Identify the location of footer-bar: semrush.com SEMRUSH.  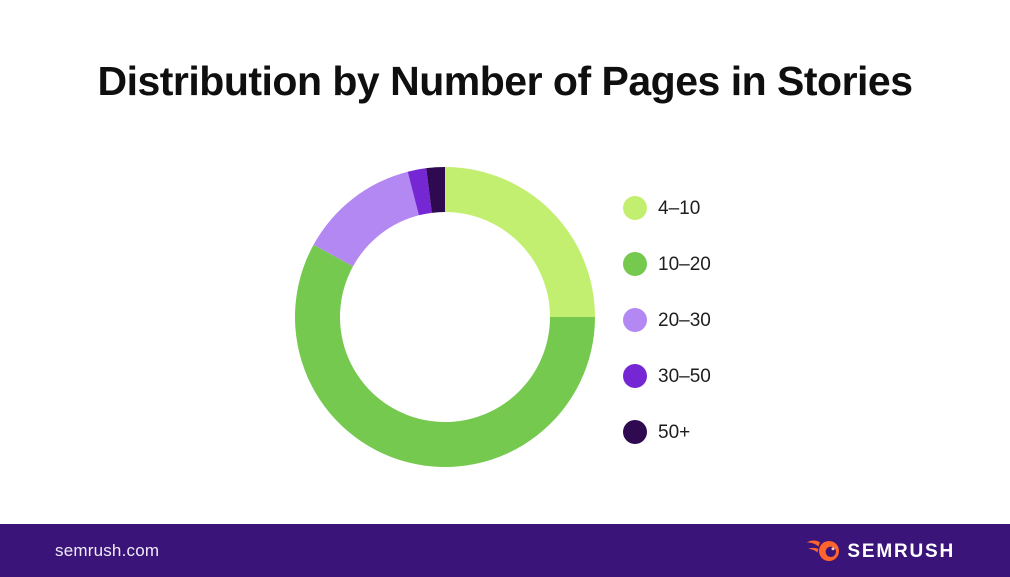
(505, 550).